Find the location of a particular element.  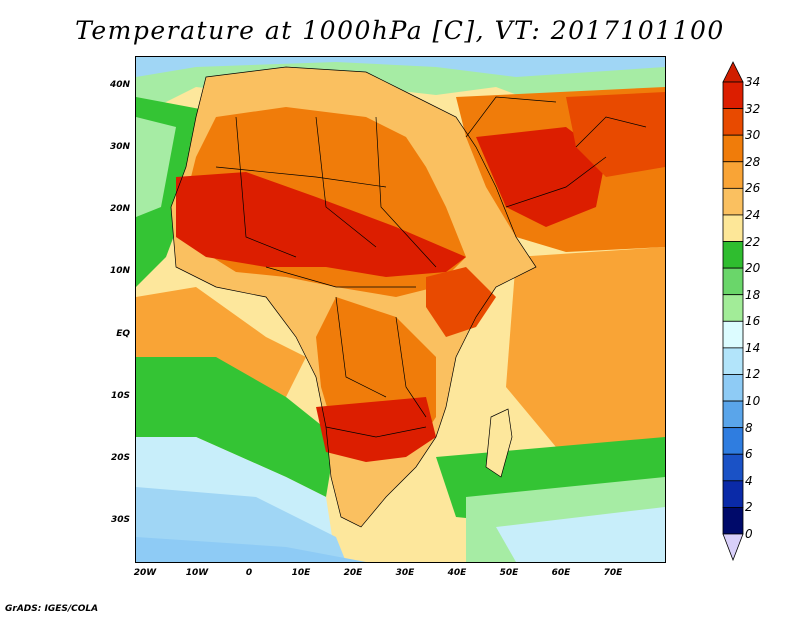

lon-label-60e: 60E is located at coordinates (561, 573).